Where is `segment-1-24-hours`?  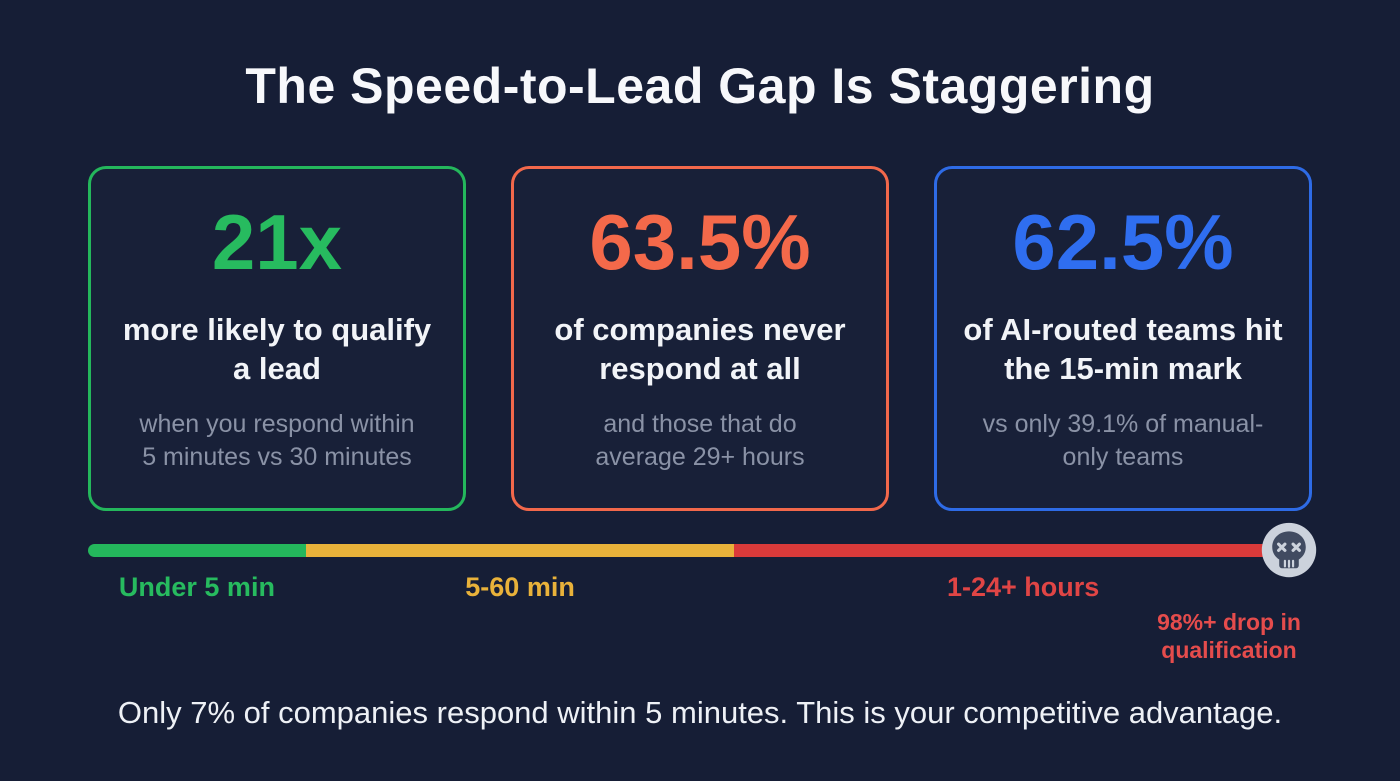
segment-1-24-hours is located at coordinates (1023, 550).